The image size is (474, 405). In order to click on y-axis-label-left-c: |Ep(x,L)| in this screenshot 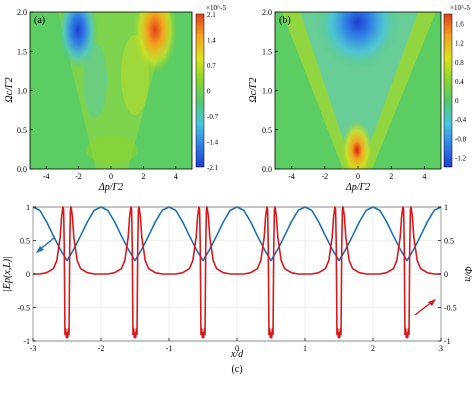, I will do `click(7, 274)`.